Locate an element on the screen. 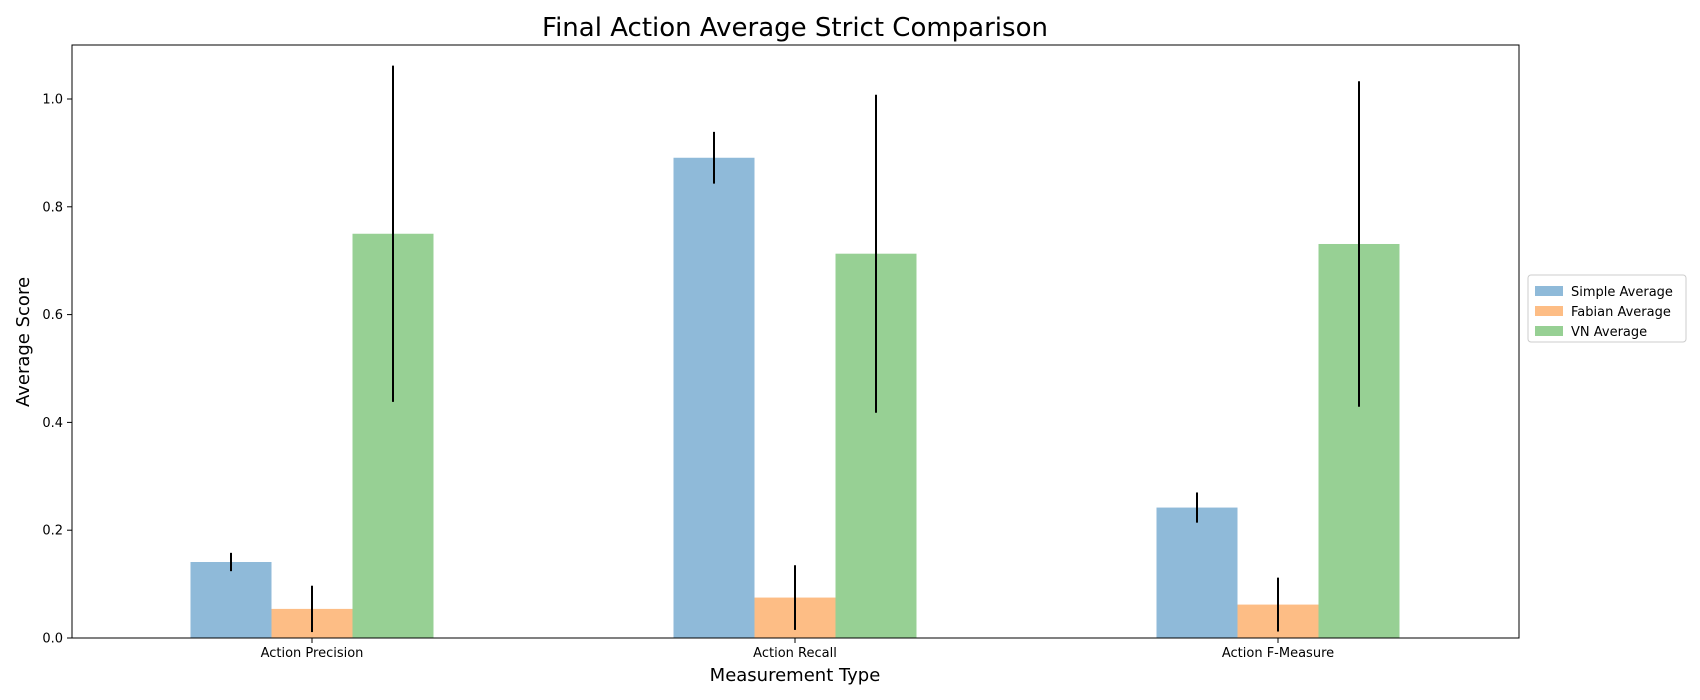 Image resolution: width=1700 pixels, height=700 pixels. x-tick-label: Action Recall is located at coordinates (795, 653).